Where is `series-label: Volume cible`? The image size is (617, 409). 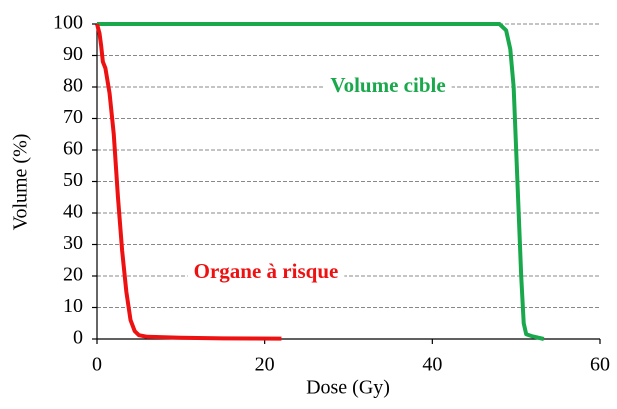
series-label: Volume cible is located at coordinates (387, 85).